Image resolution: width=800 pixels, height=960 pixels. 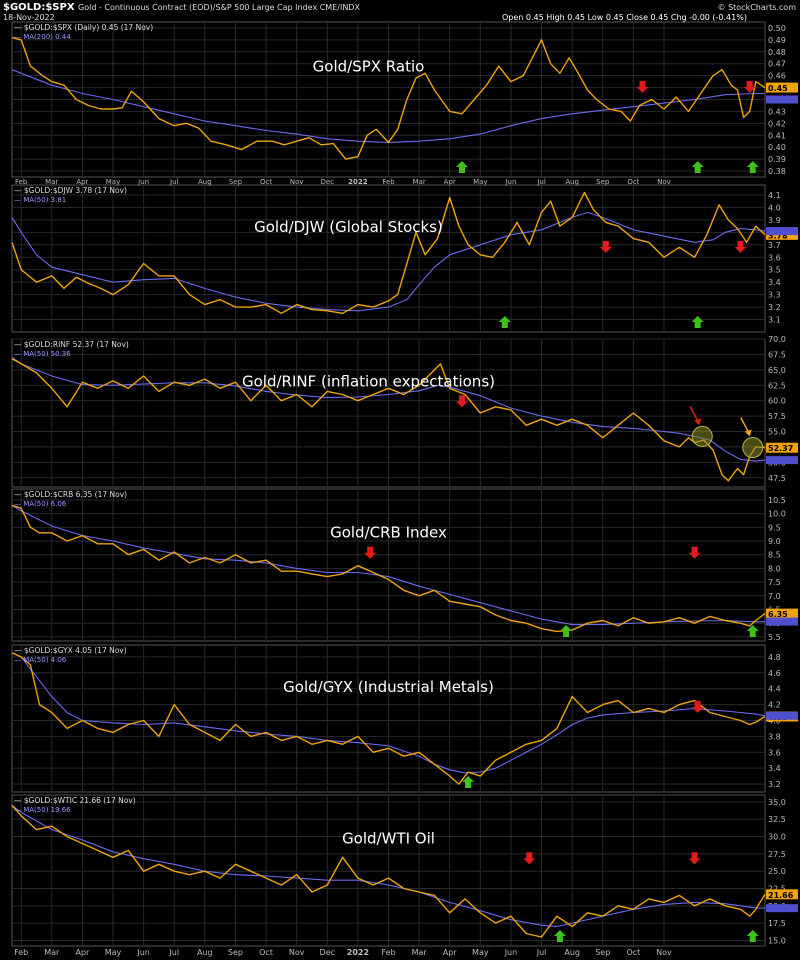 What do you see at coordinates (774, 541) in the screenshot?
I see `y-tick-label: 9.0` at bounding box center [774, 541].